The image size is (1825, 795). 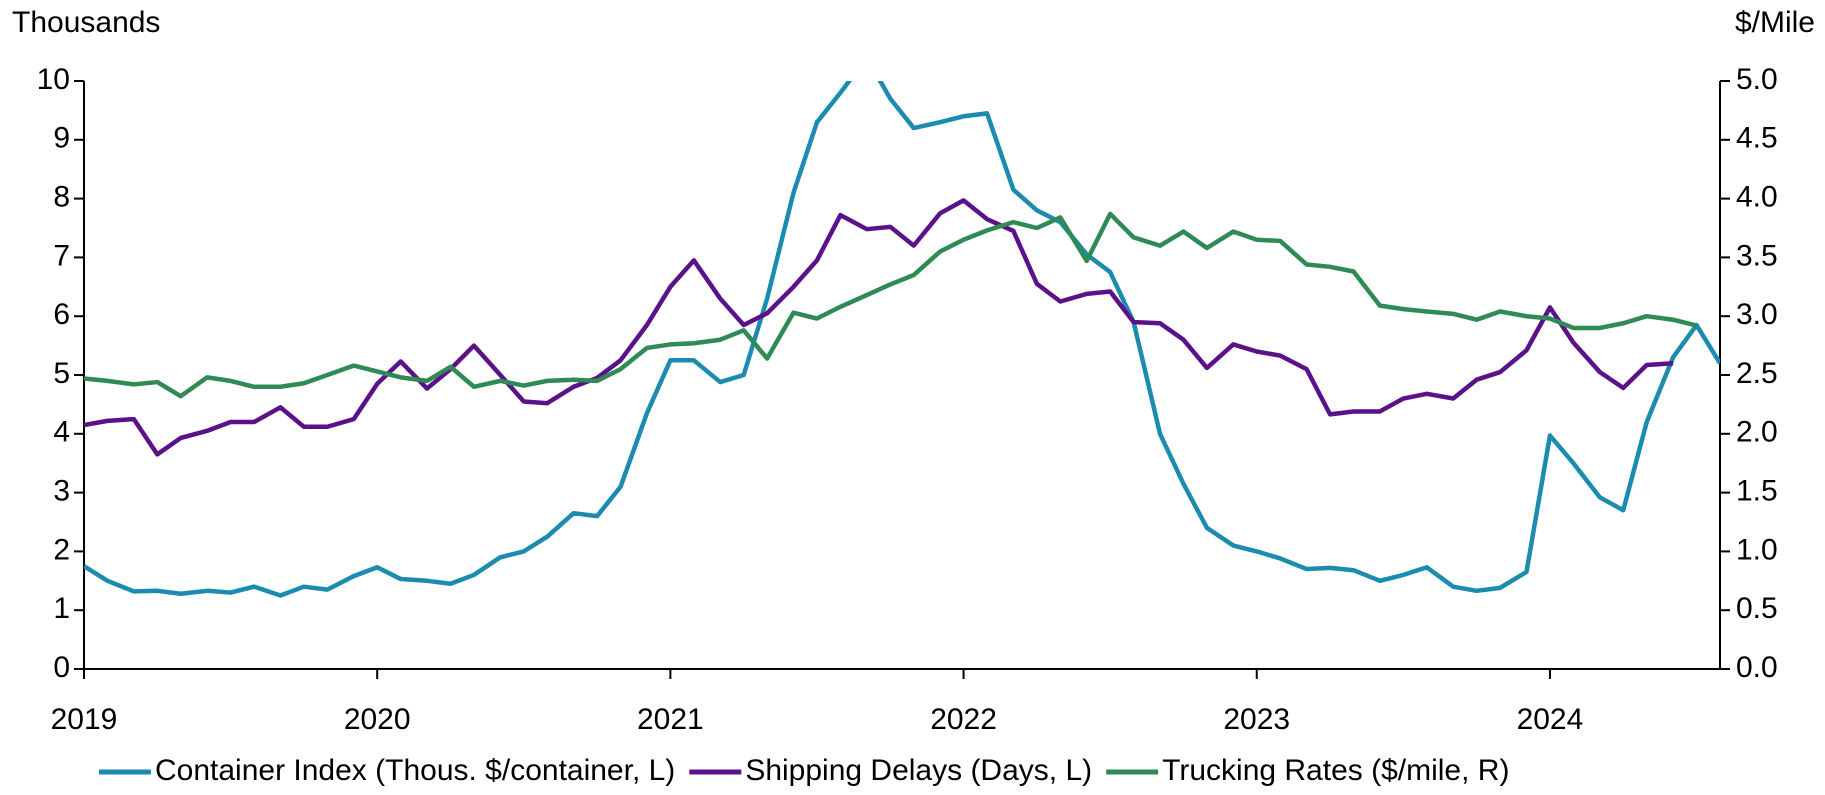 What do you see at coordinates (1757, 667) in the screenshot?
I see `y2-tick-label: 0.0` at bounding box center [1757, 667].